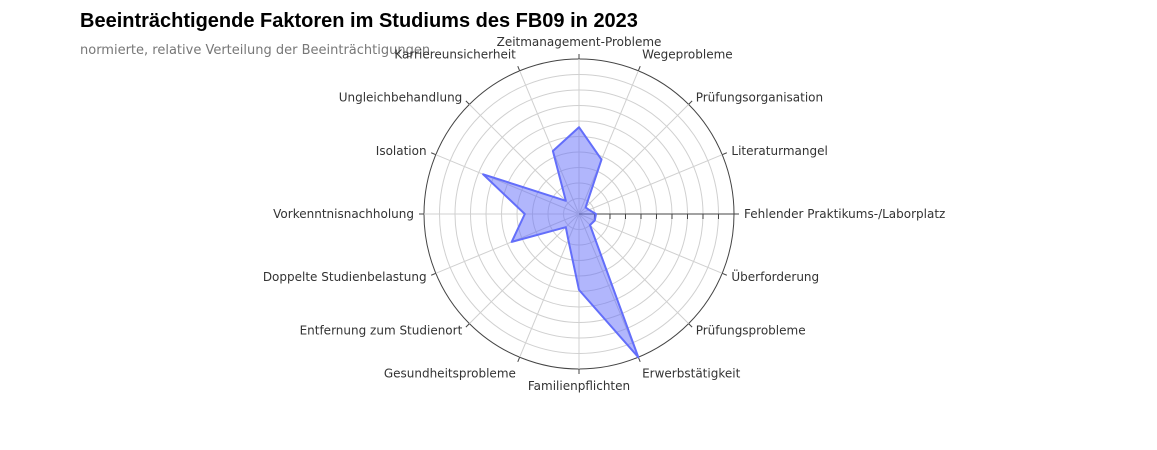  I want to click on category-label: Vorkenntnisnachholung, so click(343, 214).